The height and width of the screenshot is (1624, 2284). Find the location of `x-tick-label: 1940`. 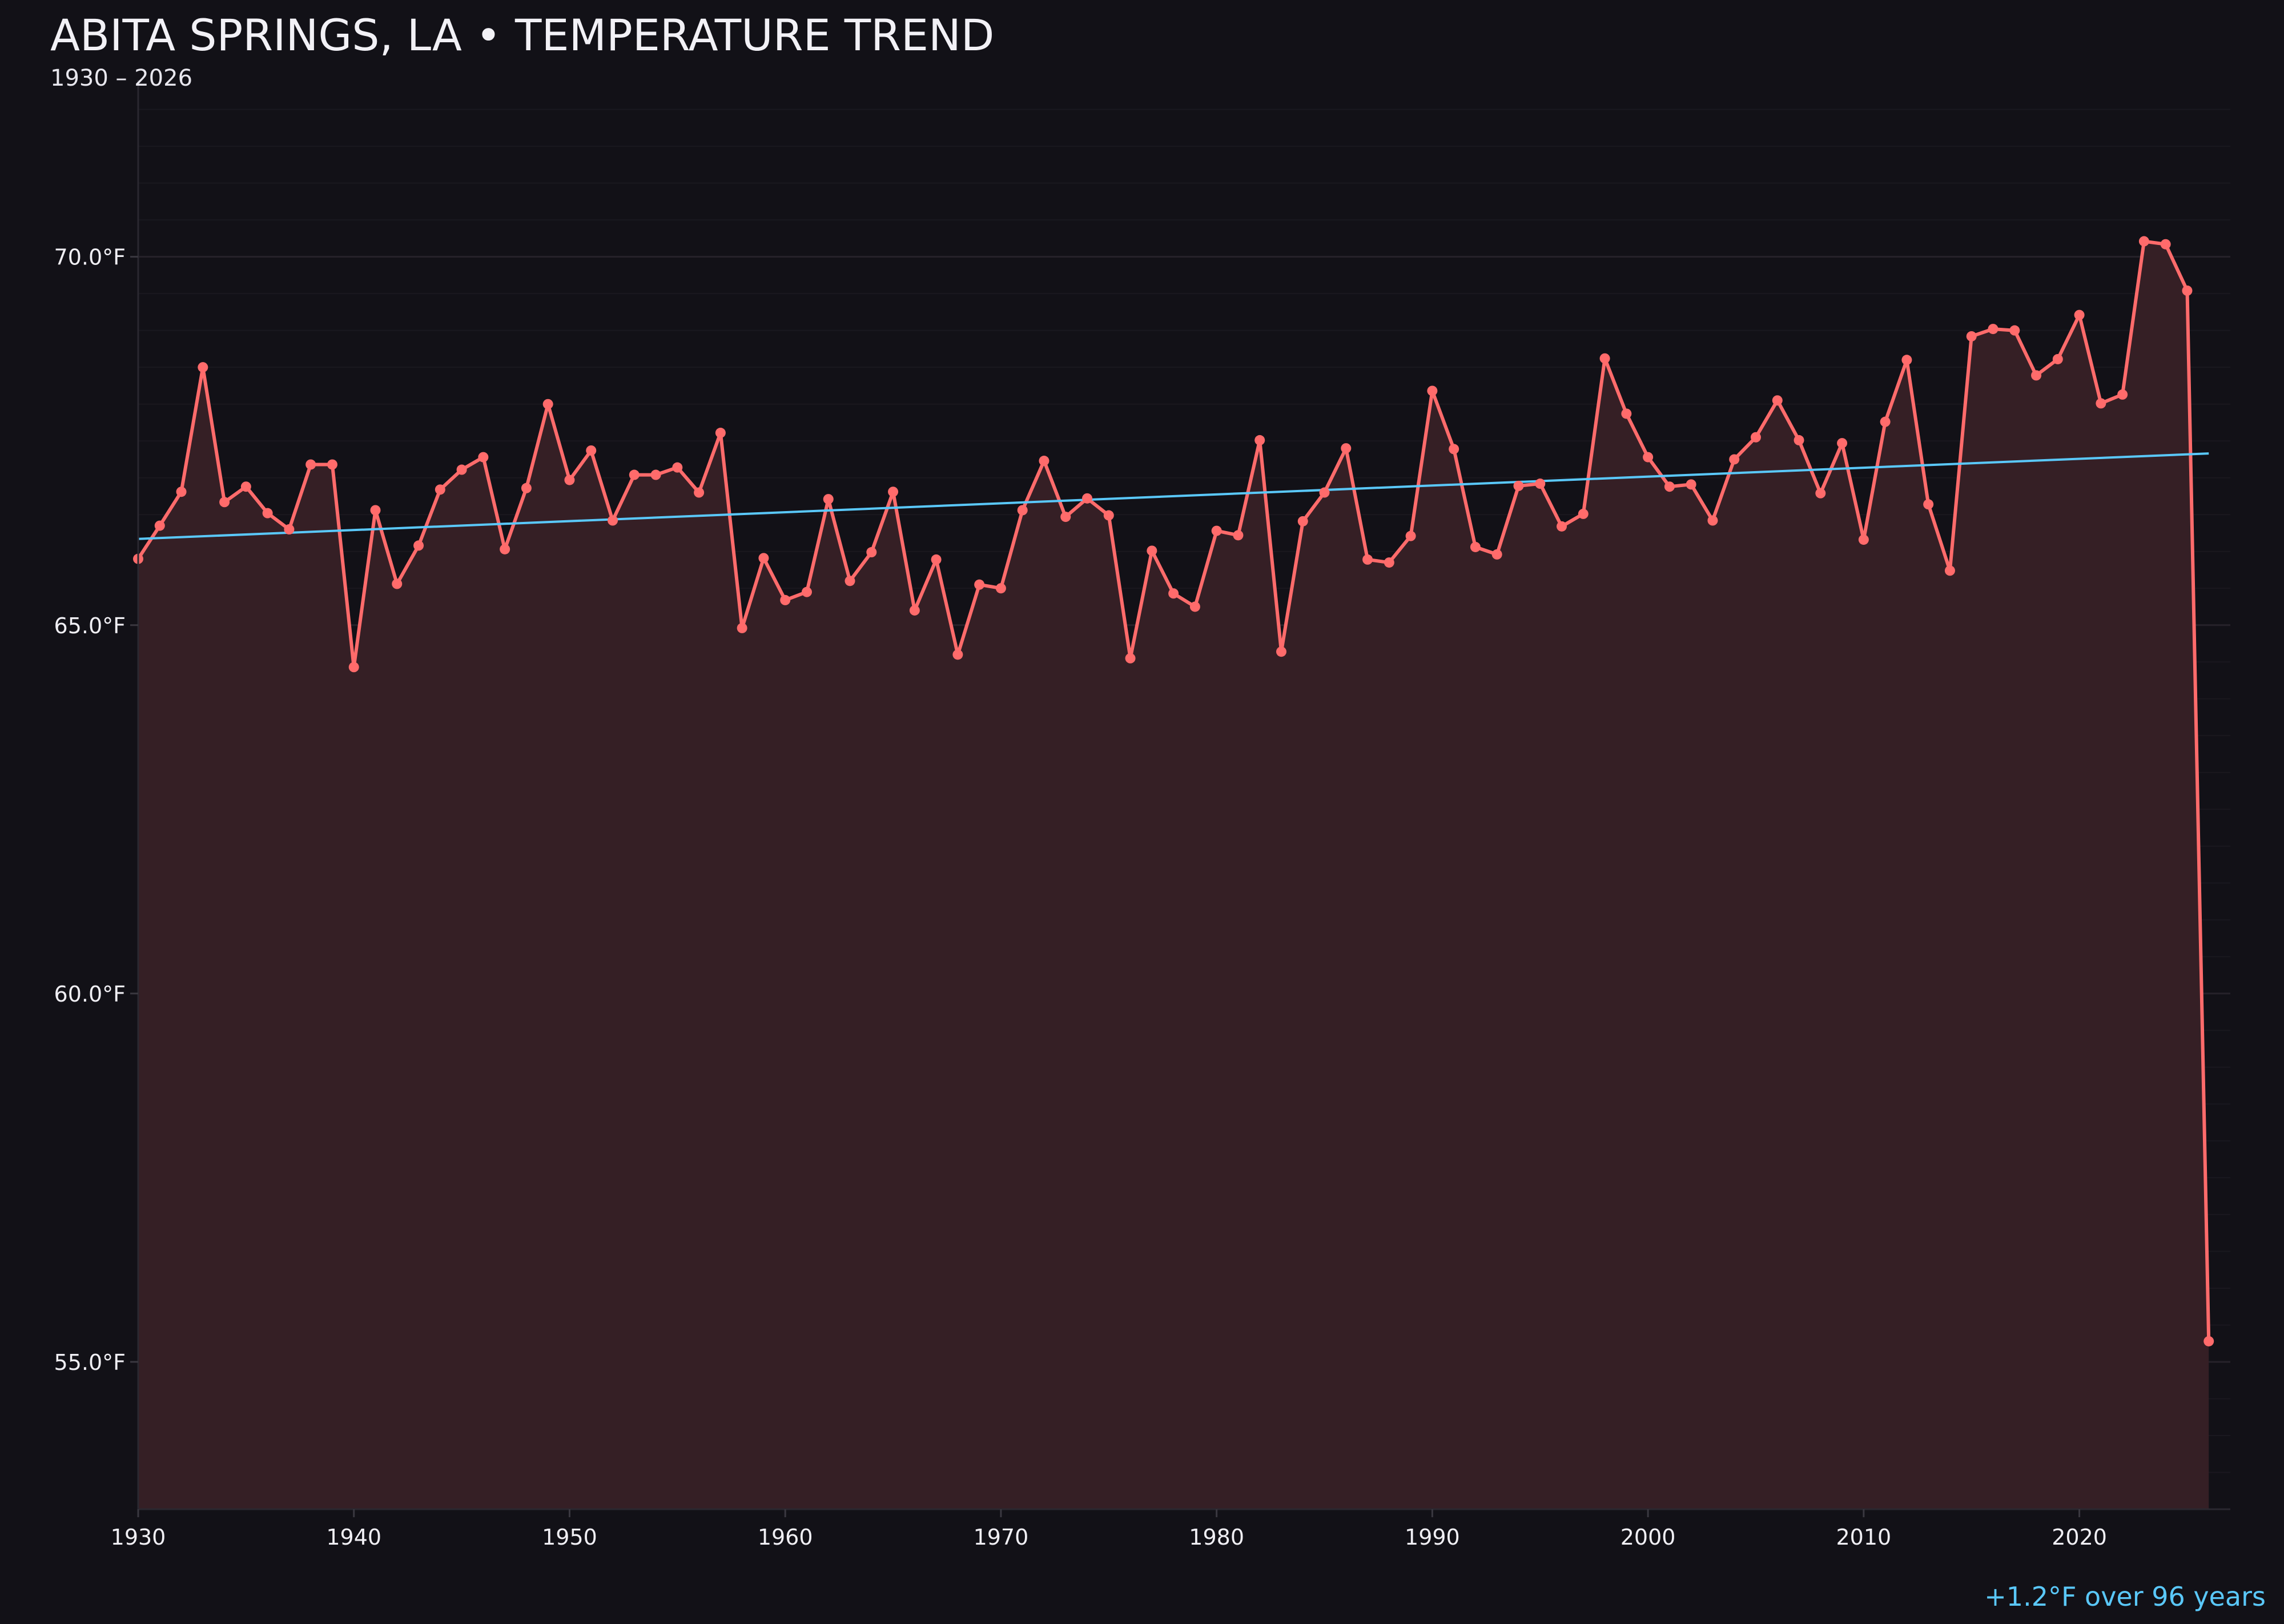

x-tick-label: 1940 is located at coordinates (353, 1537).